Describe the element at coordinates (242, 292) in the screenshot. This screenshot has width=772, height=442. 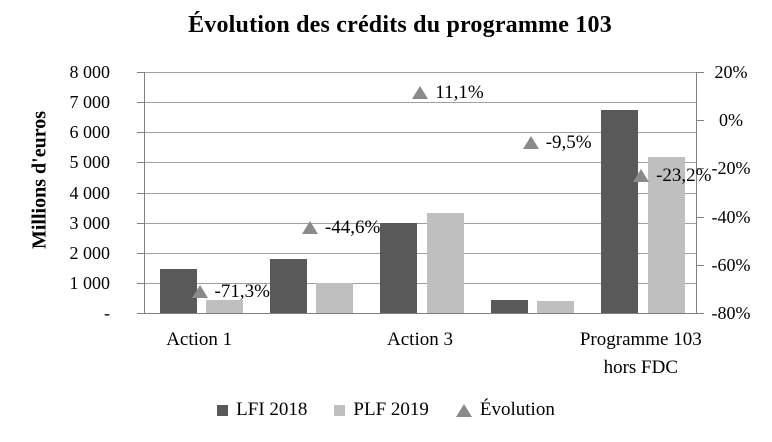
I see `evolution-label-g1: -71,3%` at that location.